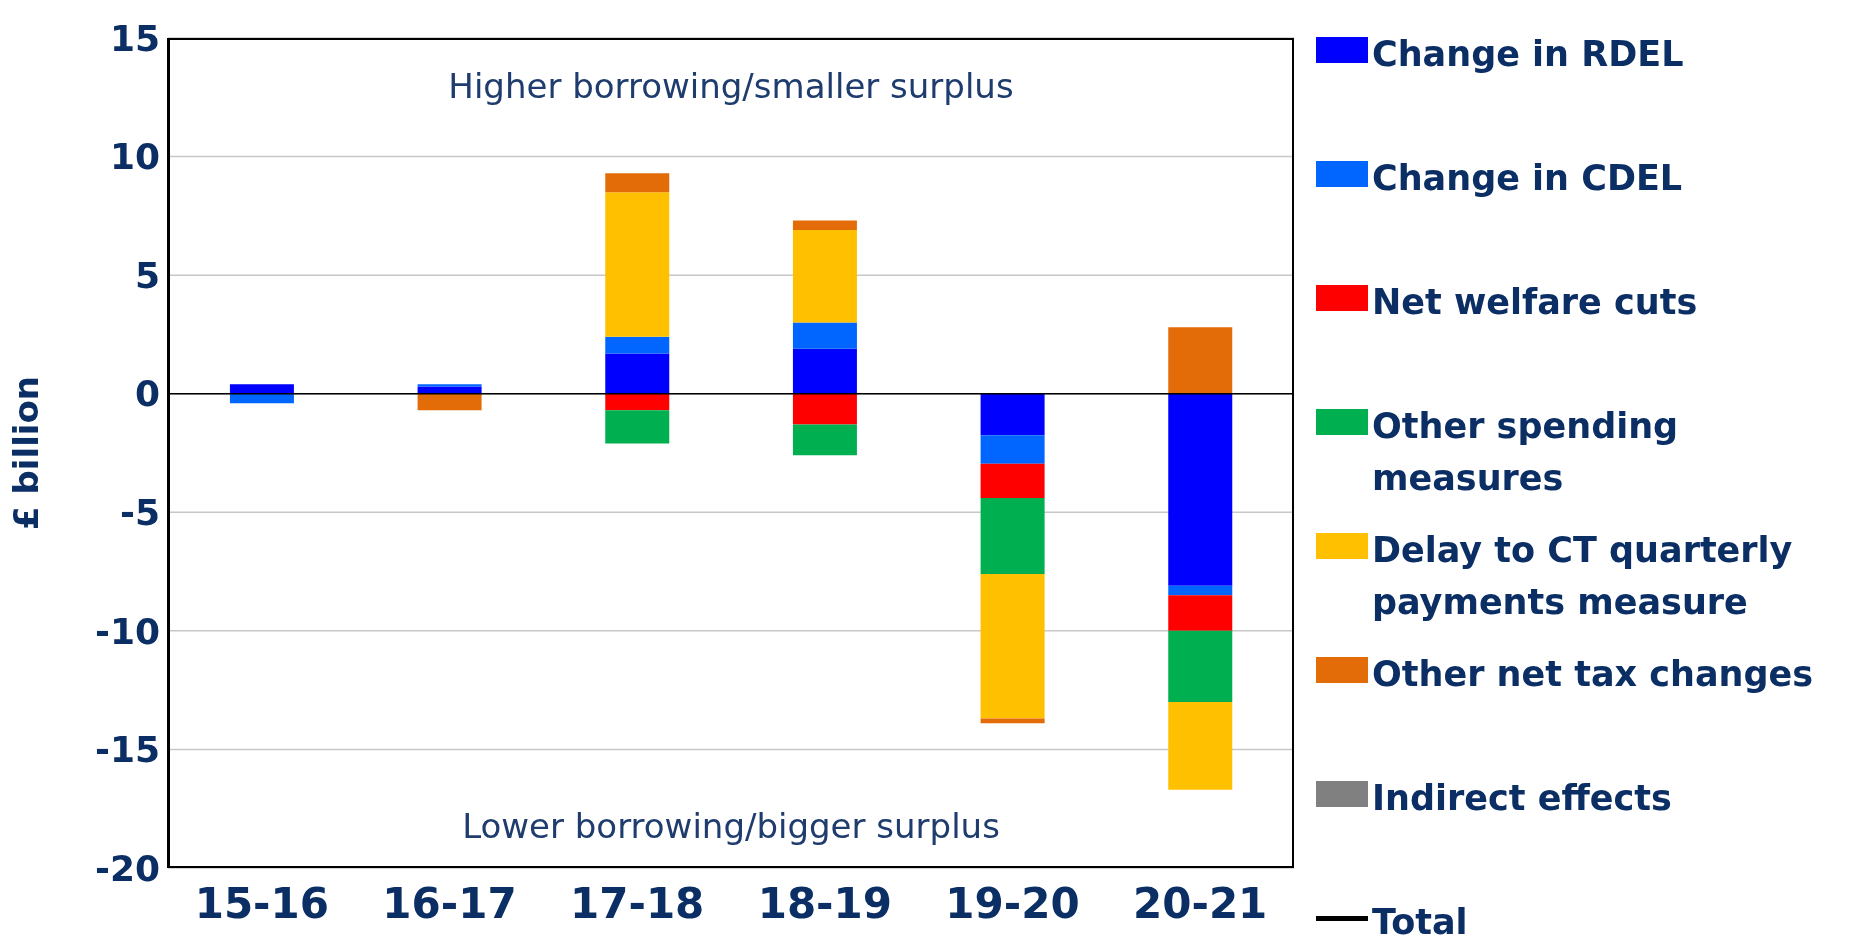  What do you see at coordinates (1522, 798) in the screenshot?
I see `legend-label: Indirect effects` at bounding box center [1522, 798].